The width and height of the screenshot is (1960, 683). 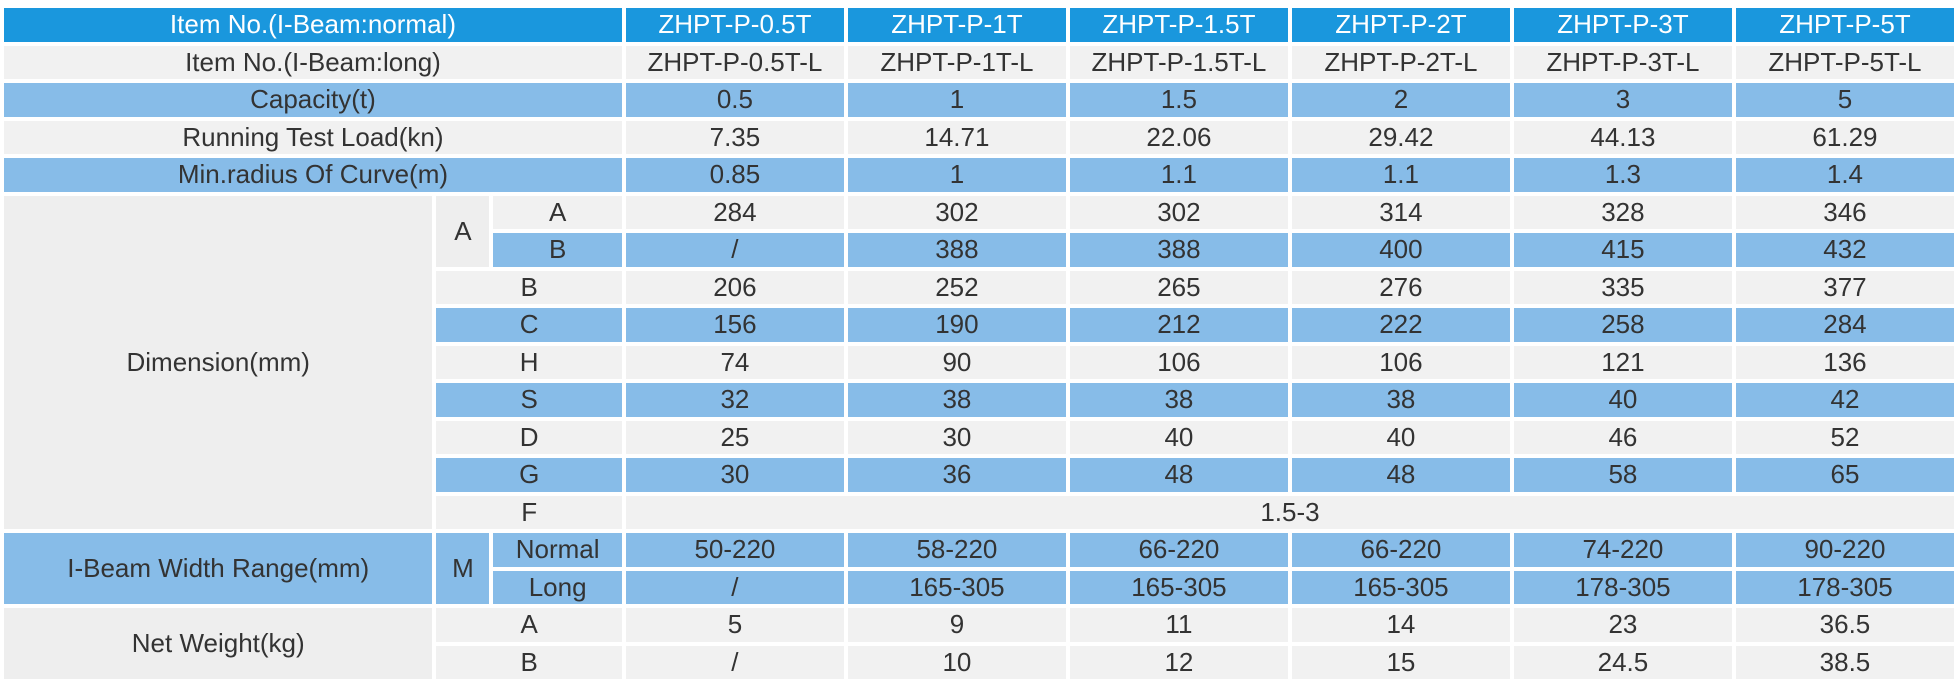 I want to click on table-cell: 12, so click(x=1178, y=662).